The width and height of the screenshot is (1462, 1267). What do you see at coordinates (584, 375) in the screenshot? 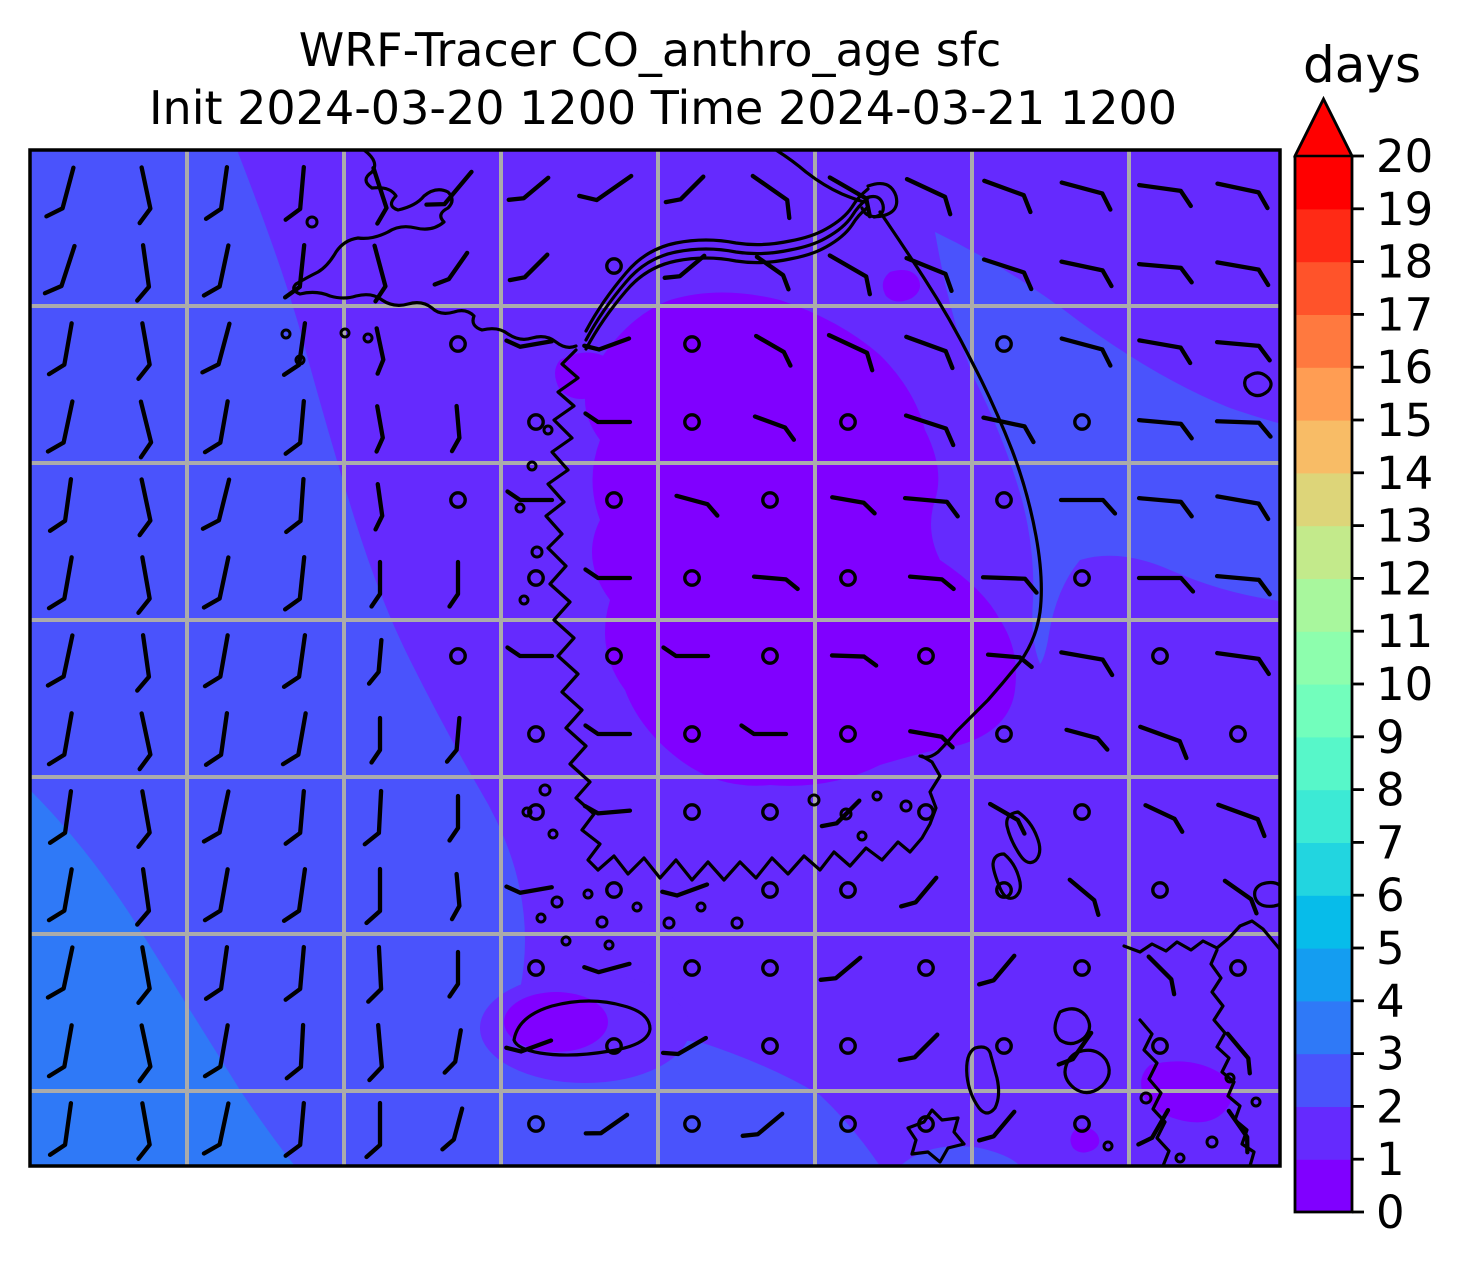
I see `fill-patch-estuary` at bounding box center [584, 375].